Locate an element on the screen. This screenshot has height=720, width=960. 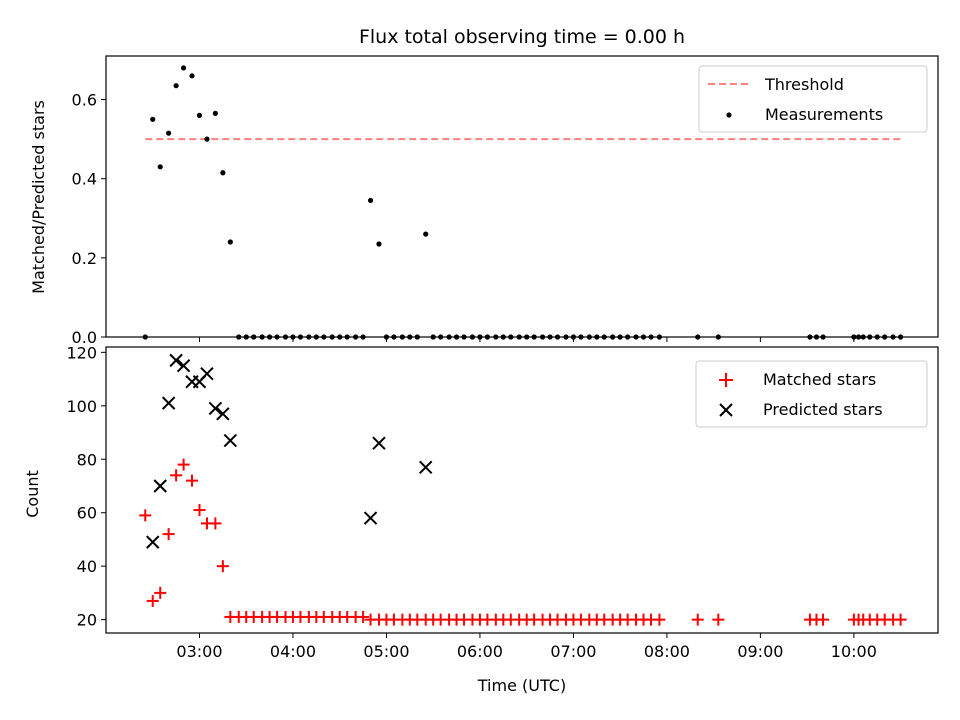
legend-measurements-label: Measurements is located at coordinates (824, 114).